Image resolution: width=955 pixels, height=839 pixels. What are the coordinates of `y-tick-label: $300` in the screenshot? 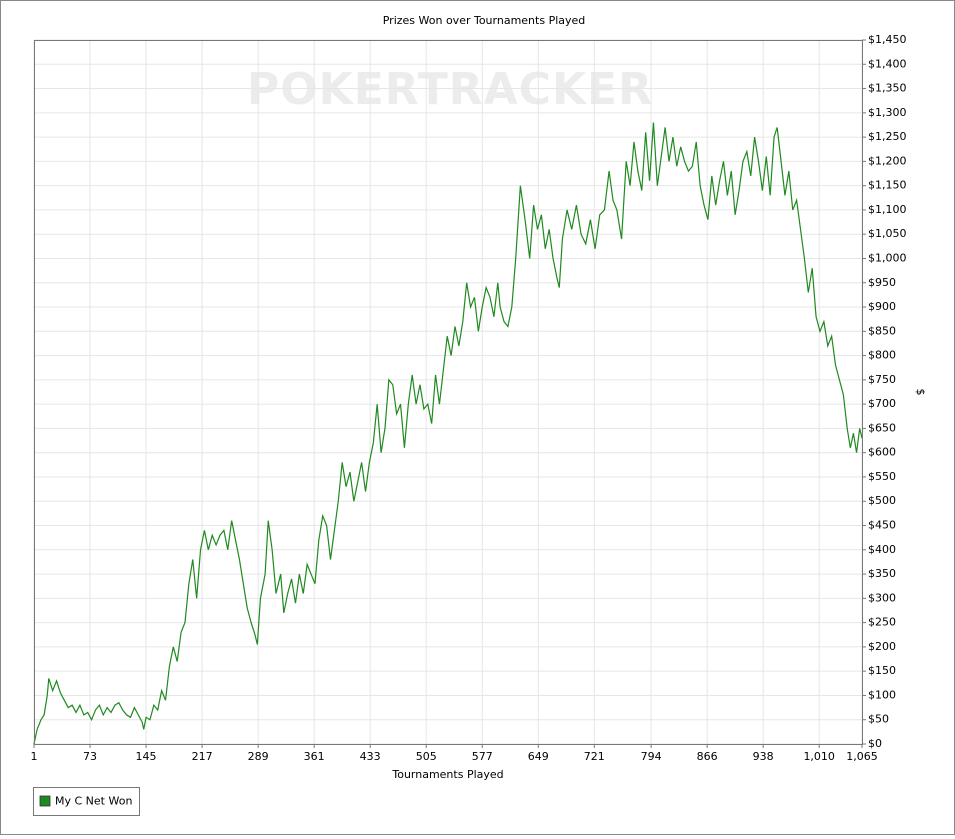 It's located at (882, 597).